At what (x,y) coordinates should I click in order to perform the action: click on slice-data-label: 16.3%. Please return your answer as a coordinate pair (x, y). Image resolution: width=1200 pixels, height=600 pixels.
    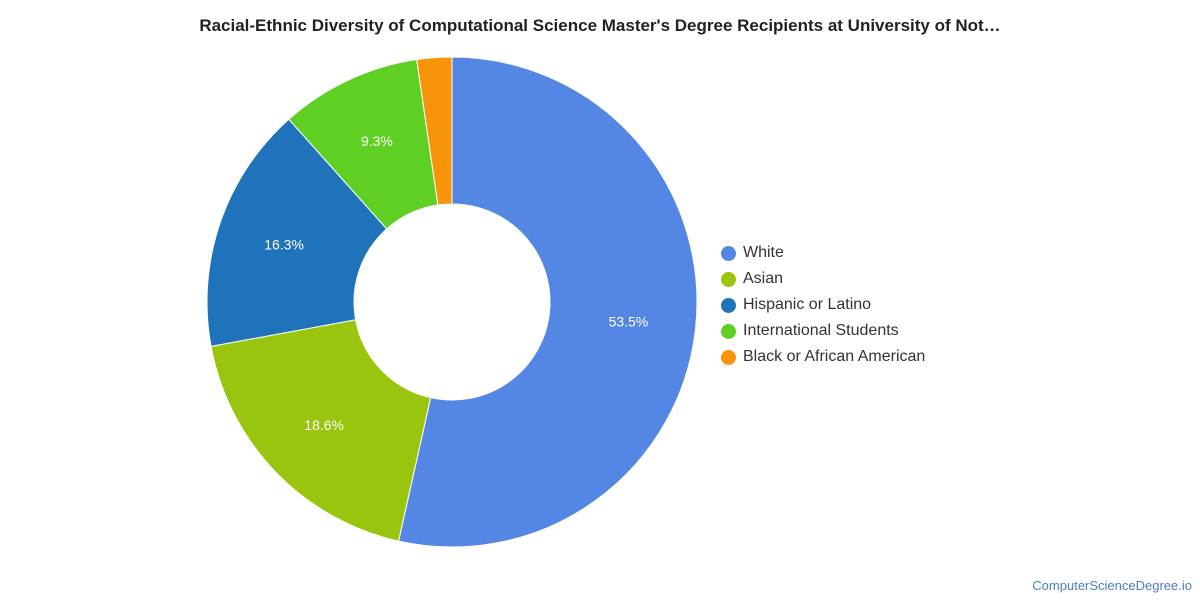
    Looking at the image, I should click on (284, 245).